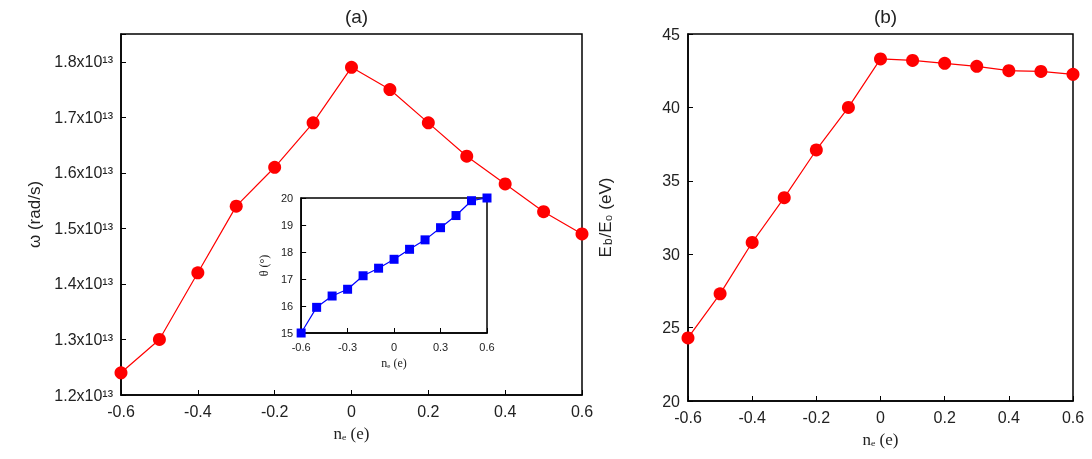  I want to click on y-tick-label: 1.2x10¹³, so click(84, 395).